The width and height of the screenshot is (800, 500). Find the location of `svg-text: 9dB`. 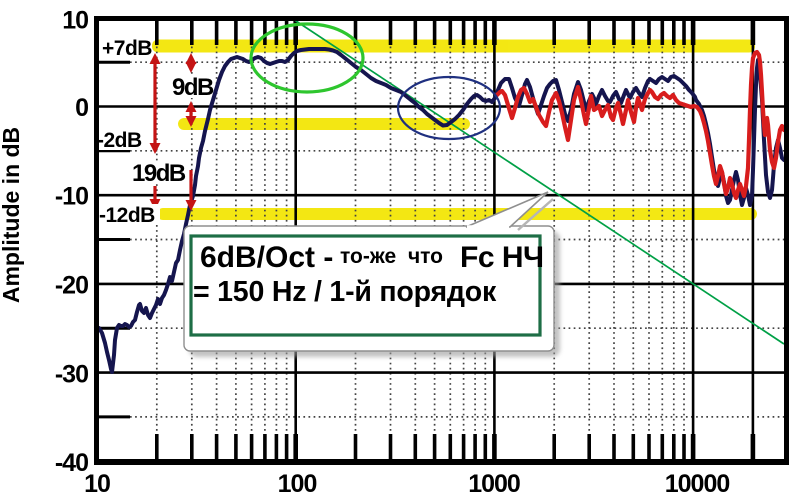

svg-text: 9dB is located at coordinates (193, 87).